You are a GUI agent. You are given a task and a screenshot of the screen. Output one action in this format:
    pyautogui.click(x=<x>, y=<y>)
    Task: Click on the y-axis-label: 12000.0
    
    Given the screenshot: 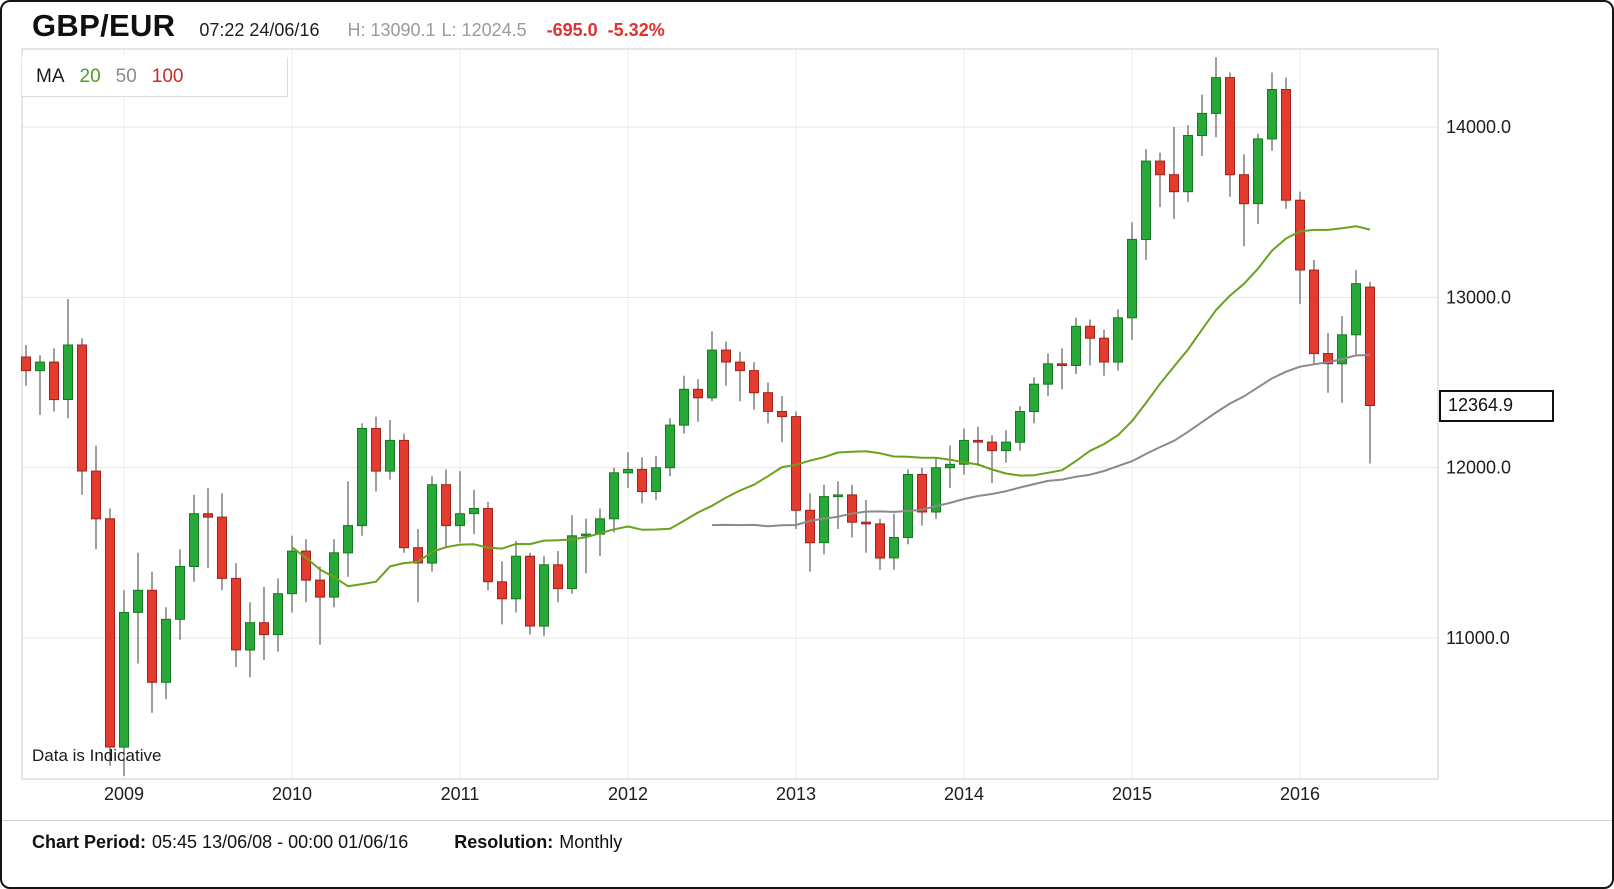 What is the action you would take?
    pyautogui.click(x=1478, y=468)
    